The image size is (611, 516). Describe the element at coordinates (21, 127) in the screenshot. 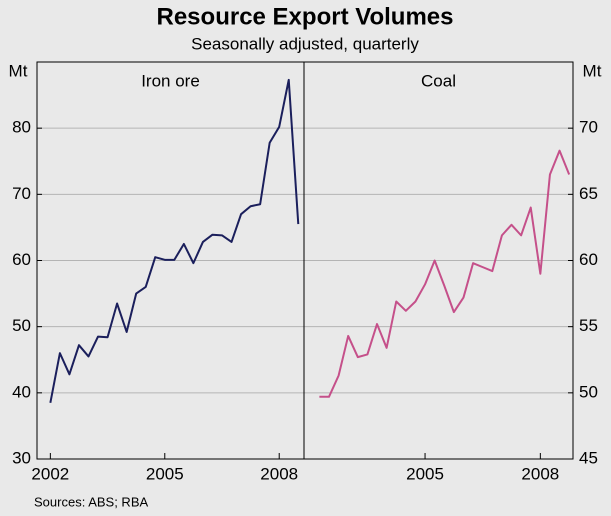

I see `y-tick-label: 80` at that location.